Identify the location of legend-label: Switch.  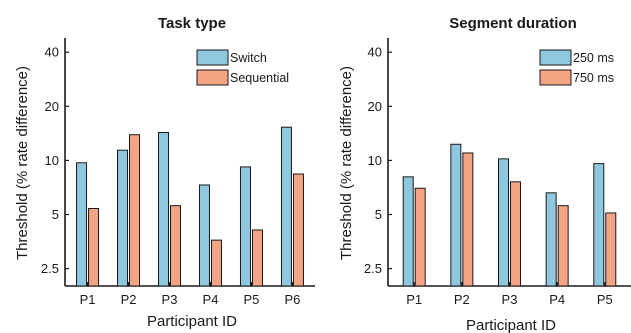
(248, 58).